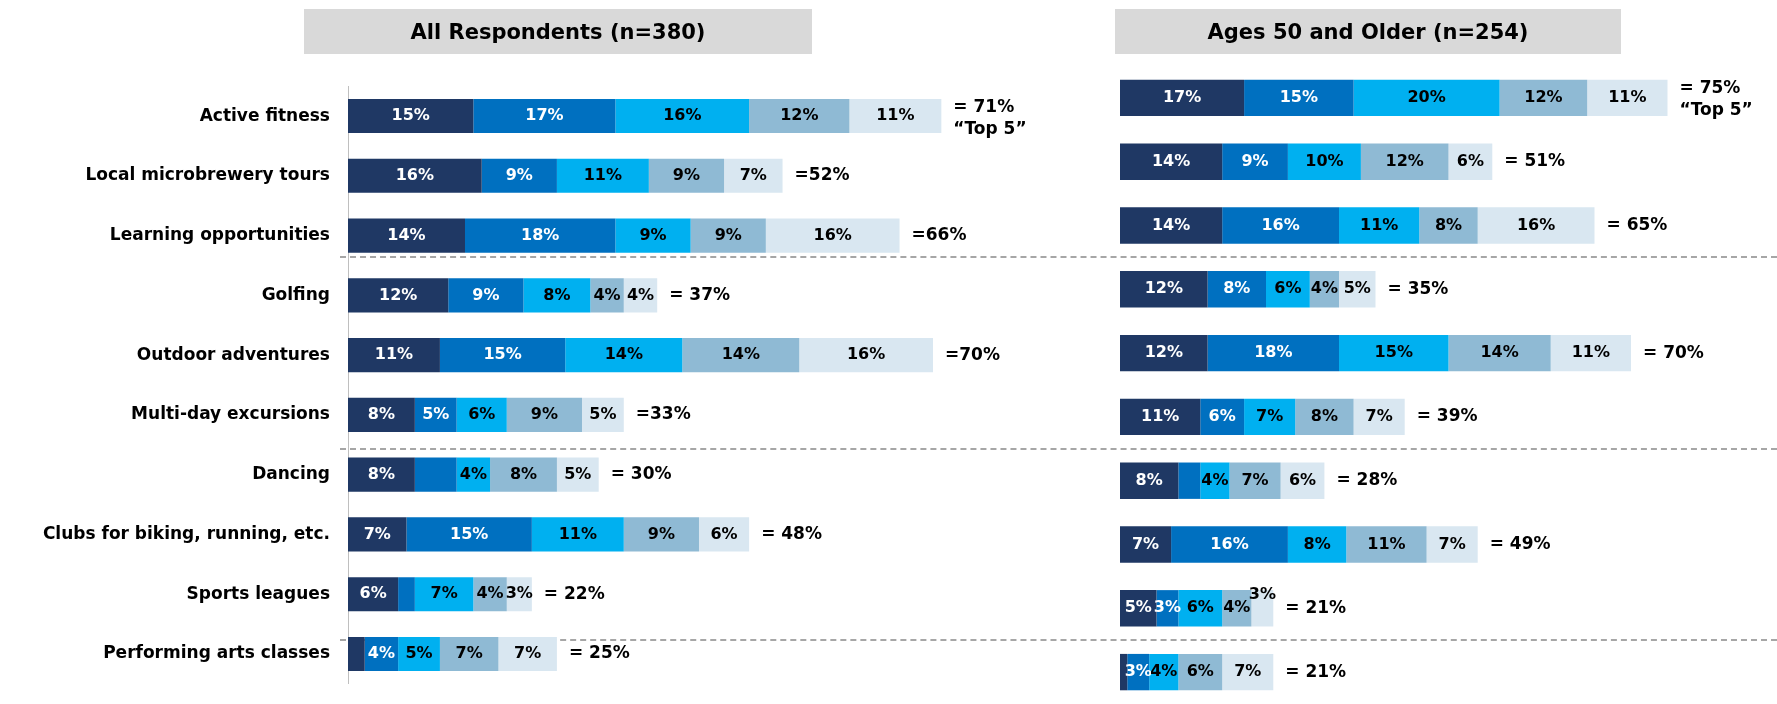  Describe the element at coordinates (207, 174) in the screenshot. I see `y-tick-label: Local microbrewery tours` at that location.